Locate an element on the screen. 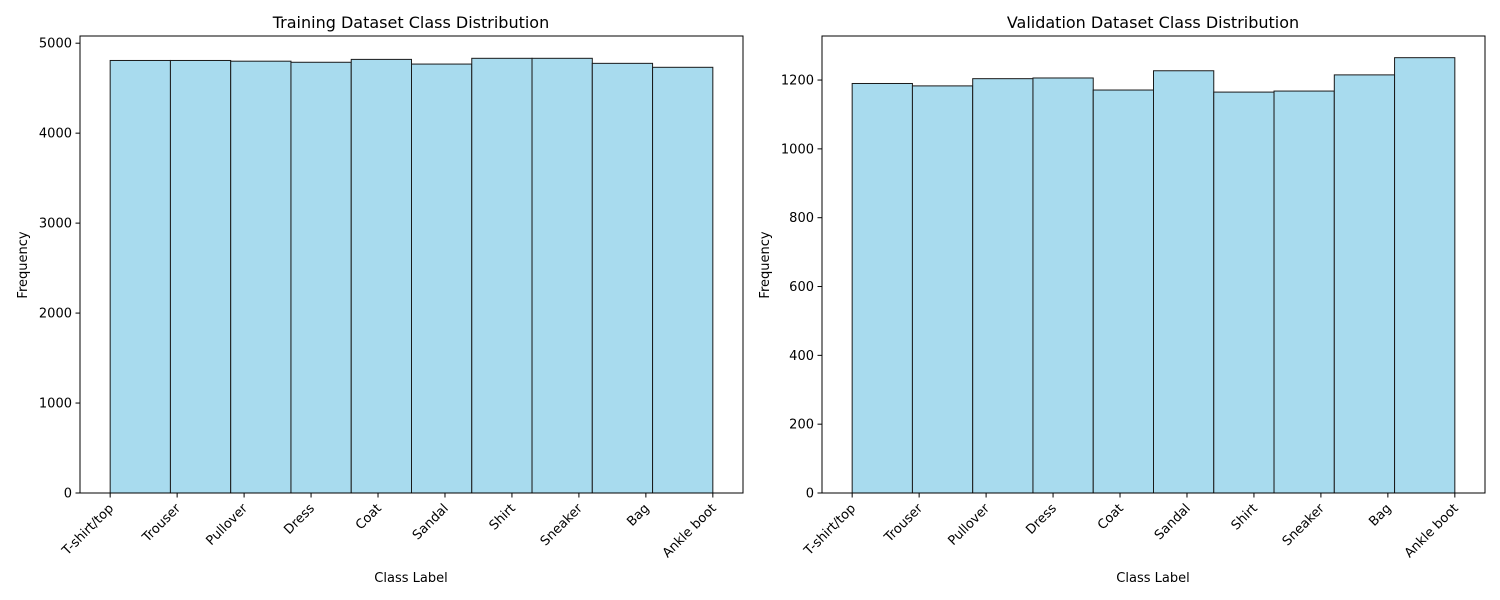  chart-title: Training Dataset Class Distribution is located at coordinates (410, 22).